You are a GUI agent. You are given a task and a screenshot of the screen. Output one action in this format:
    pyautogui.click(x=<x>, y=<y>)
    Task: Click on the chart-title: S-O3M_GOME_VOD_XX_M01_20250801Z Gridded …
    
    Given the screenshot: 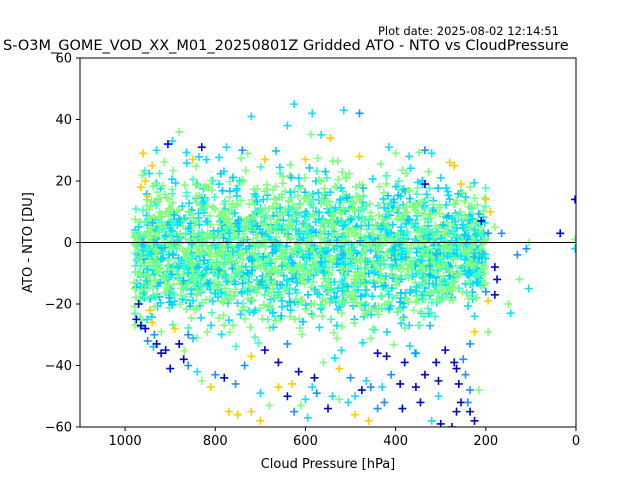 What is the action you would take?
    pyautogui.click(x=286, y=46)
    